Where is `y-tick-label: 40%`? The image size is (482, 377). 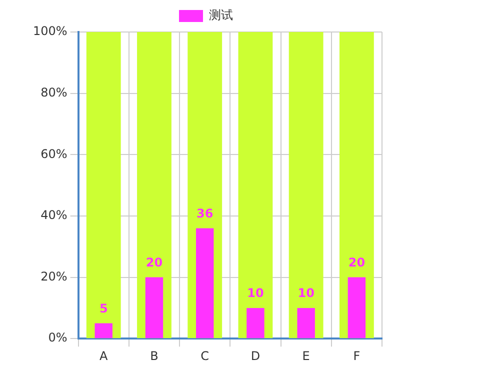 y-tick-label: 40% is located at coordinates (54, 215).